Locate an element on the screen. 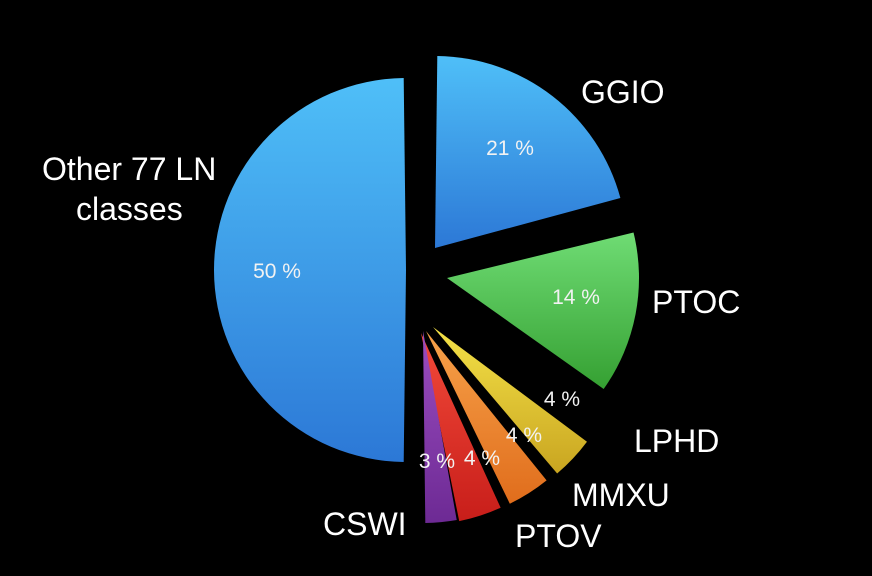  slice-category-label: PTOV is located at coordinates (558, 536).